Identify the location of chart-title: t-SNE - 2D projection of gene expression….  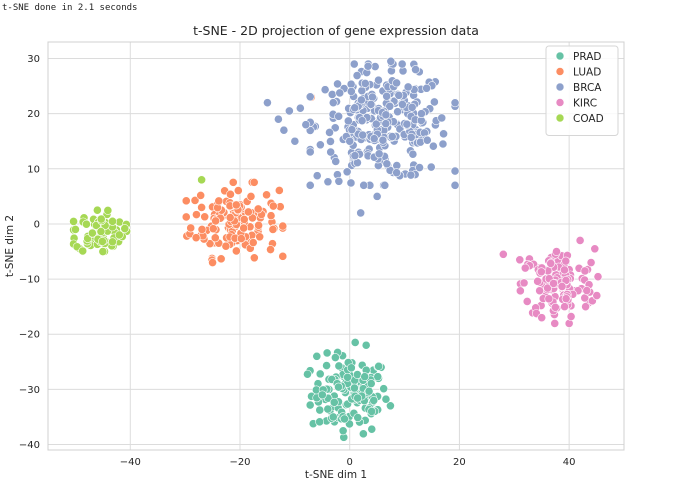
(336, 30).